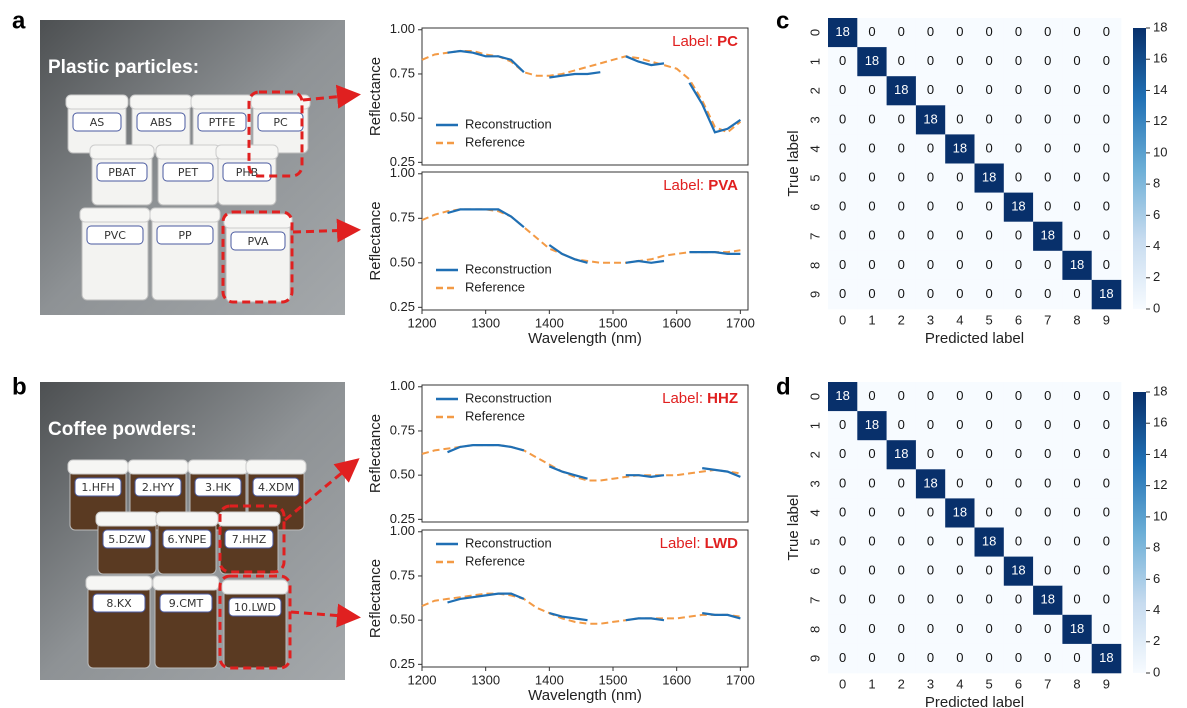 The image size is (1187, 708). Describe the element at coordinates (186, 603) in the screenshot. I see `jar-label: 9.CMT` at that location.